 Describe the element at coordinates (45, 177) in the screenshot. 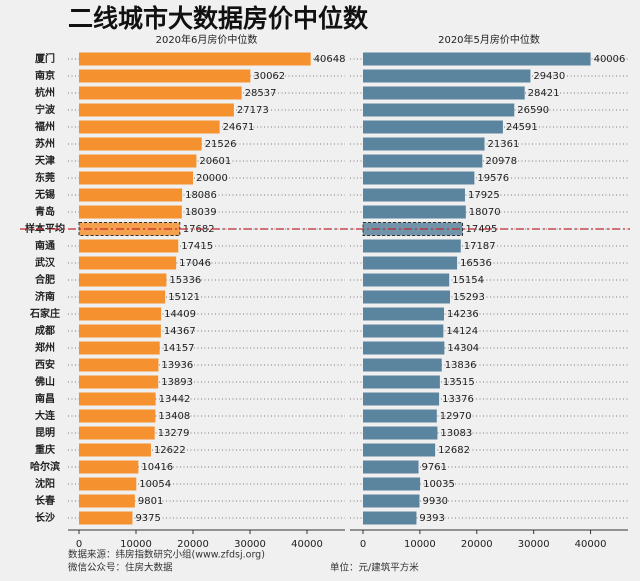

I see `category-label: 东莞` at that location.